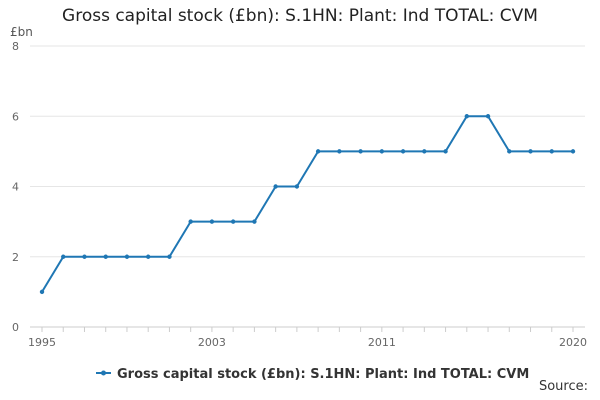 This screenshot has height=400, width=600. Describe the element at coordinates (103, 373) in the screenshot. I see `legend-marker-icon` at that location.